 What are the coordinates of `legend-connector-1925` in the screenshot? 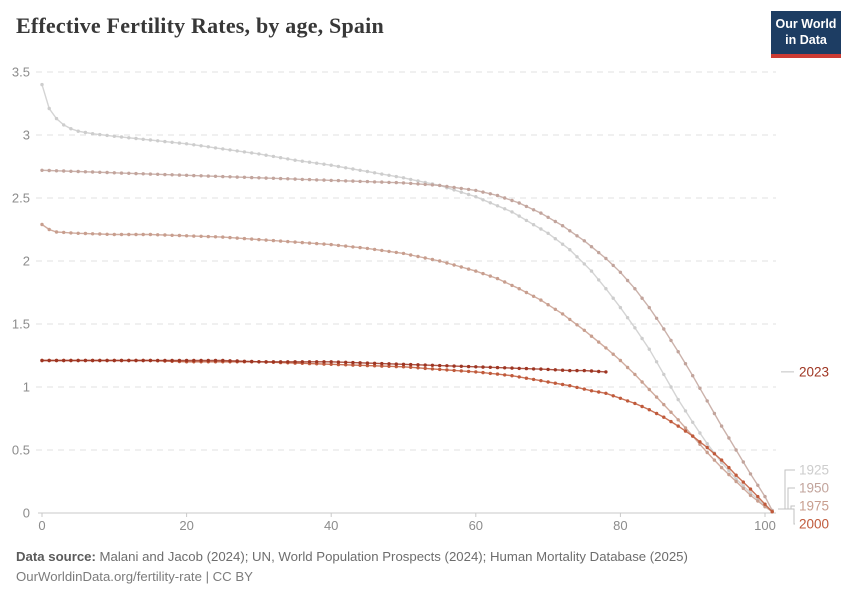 It's located at (786, 489).